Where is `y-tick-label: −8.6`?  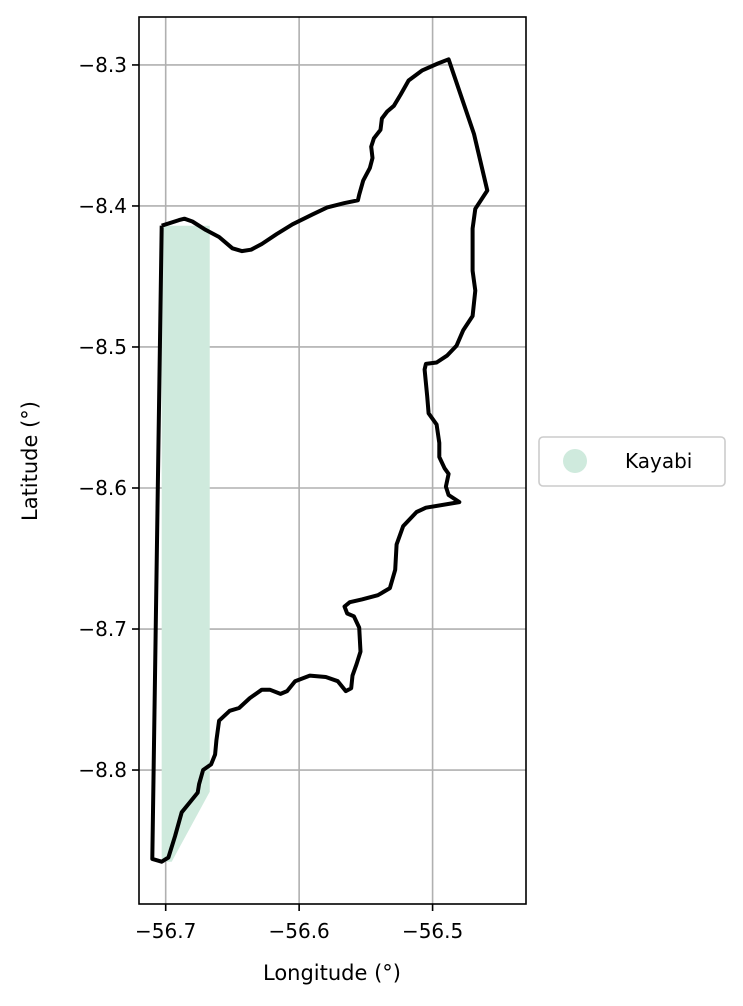 y-tick-label: −8.6 is located at coordinates (102, 488).